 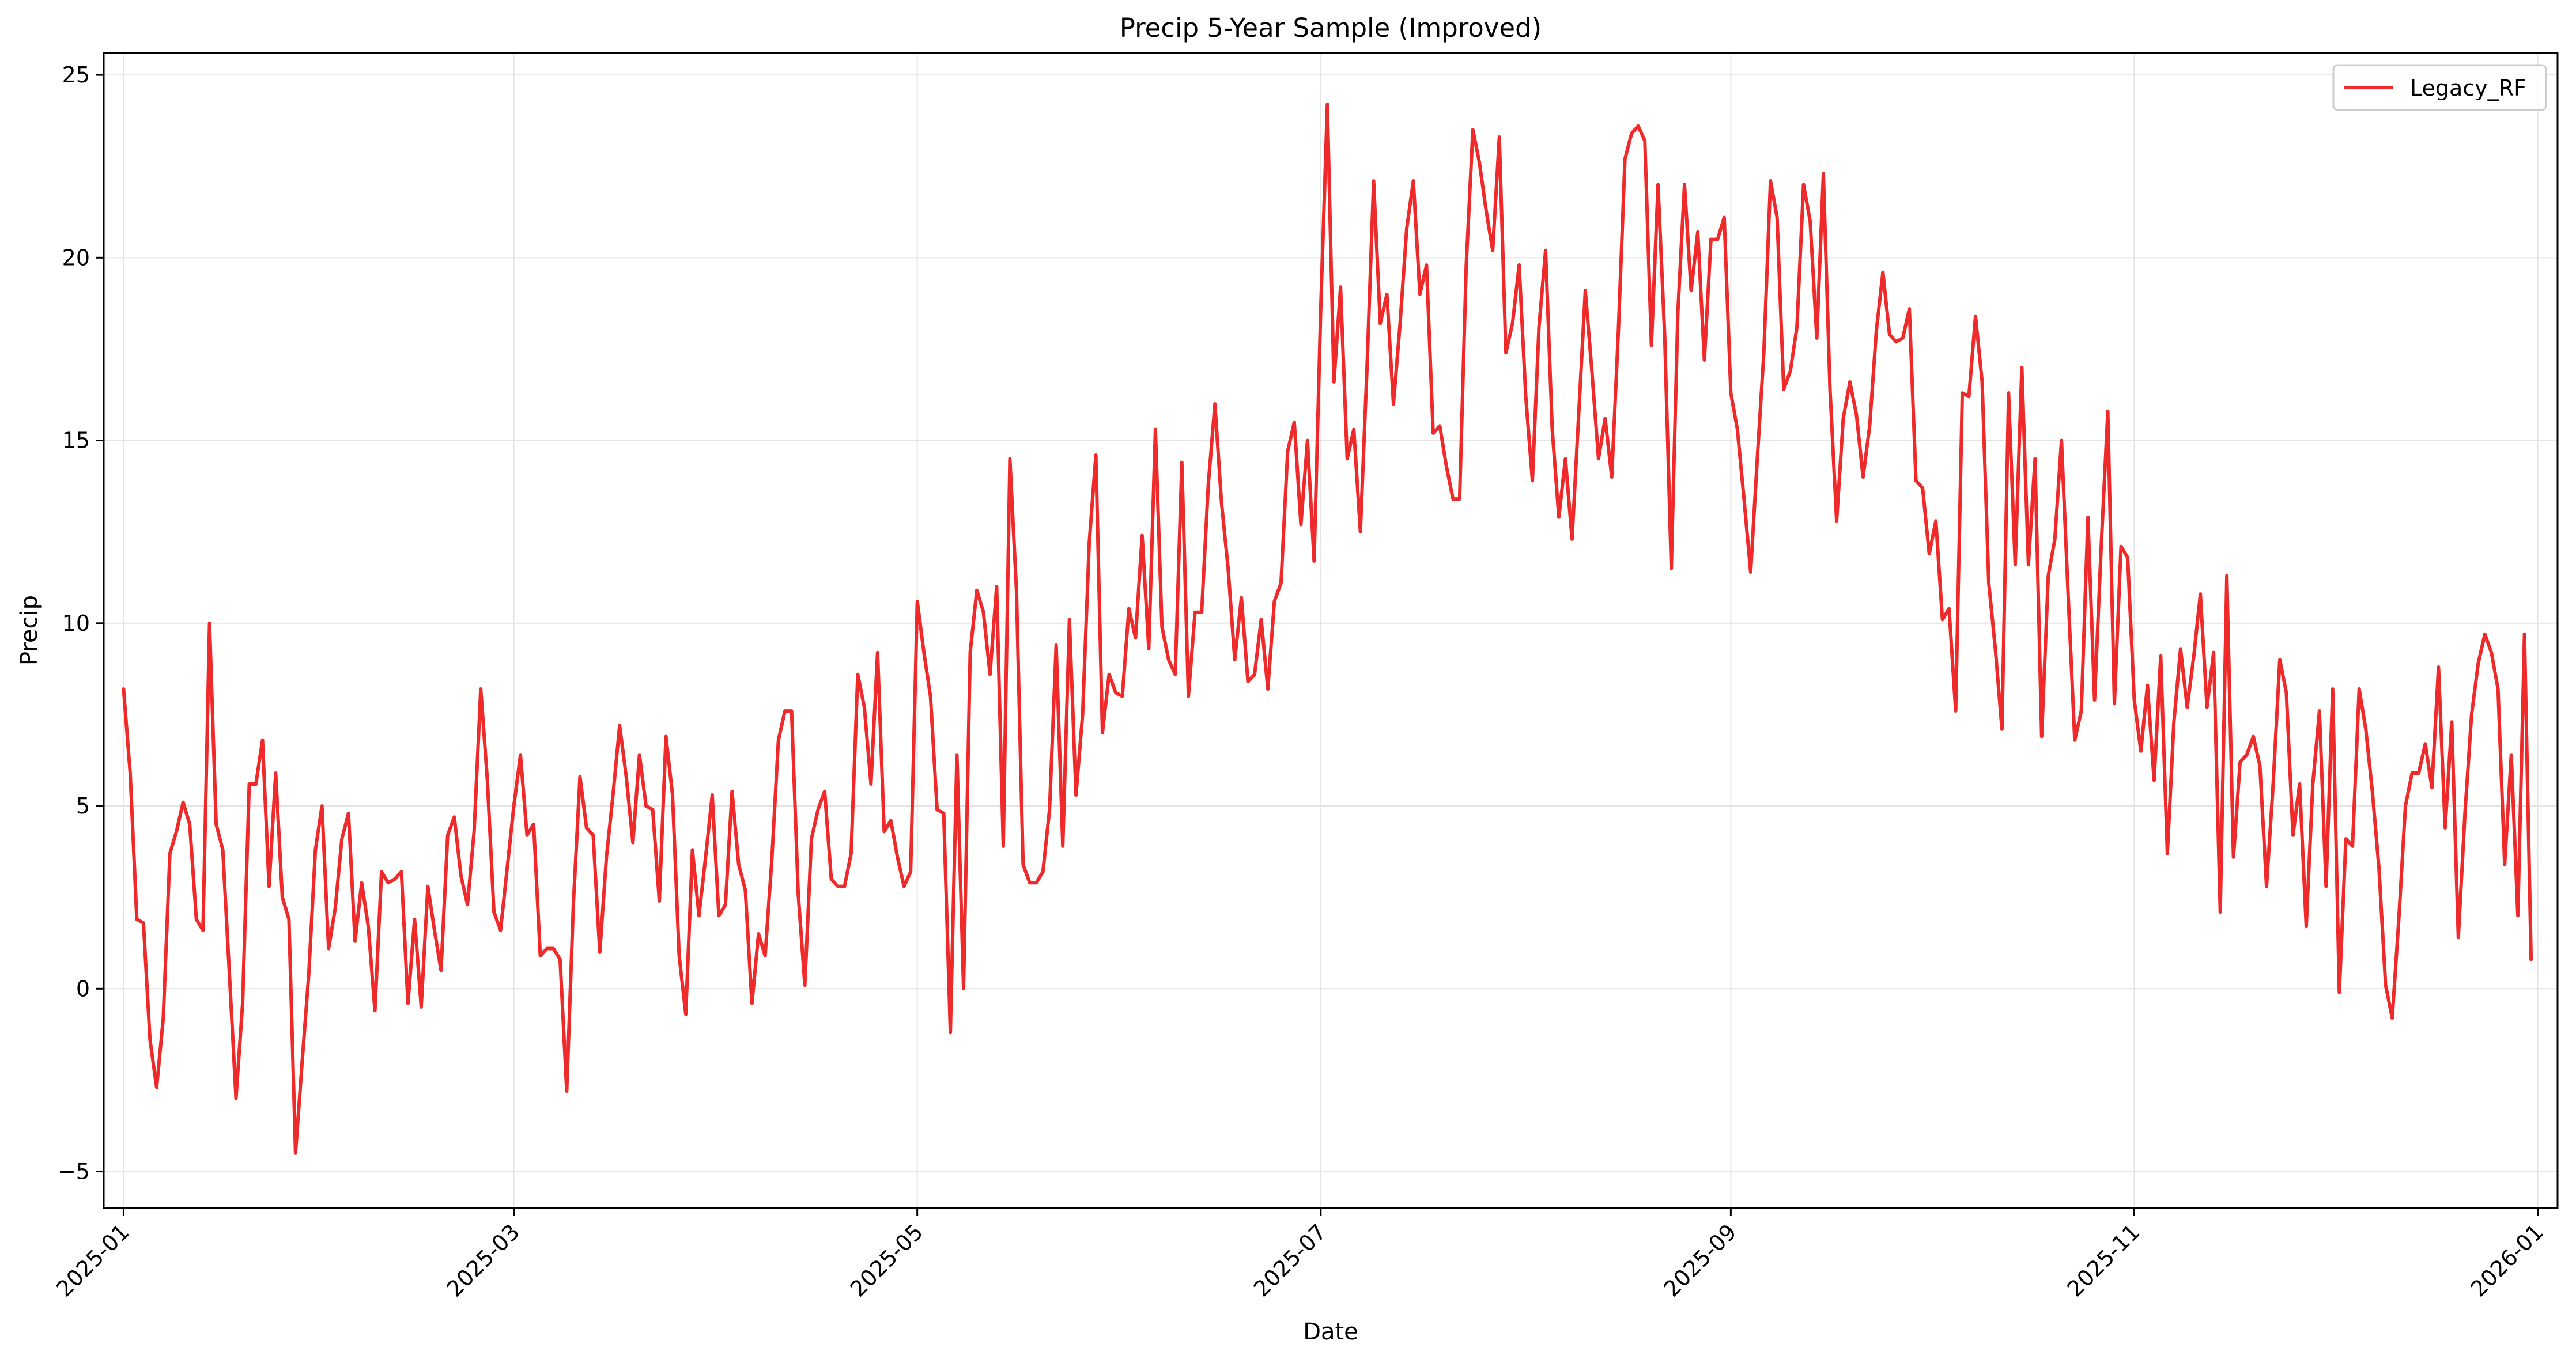 I want to click on x-axis-label: Date, so click(x=1331, y=1332).